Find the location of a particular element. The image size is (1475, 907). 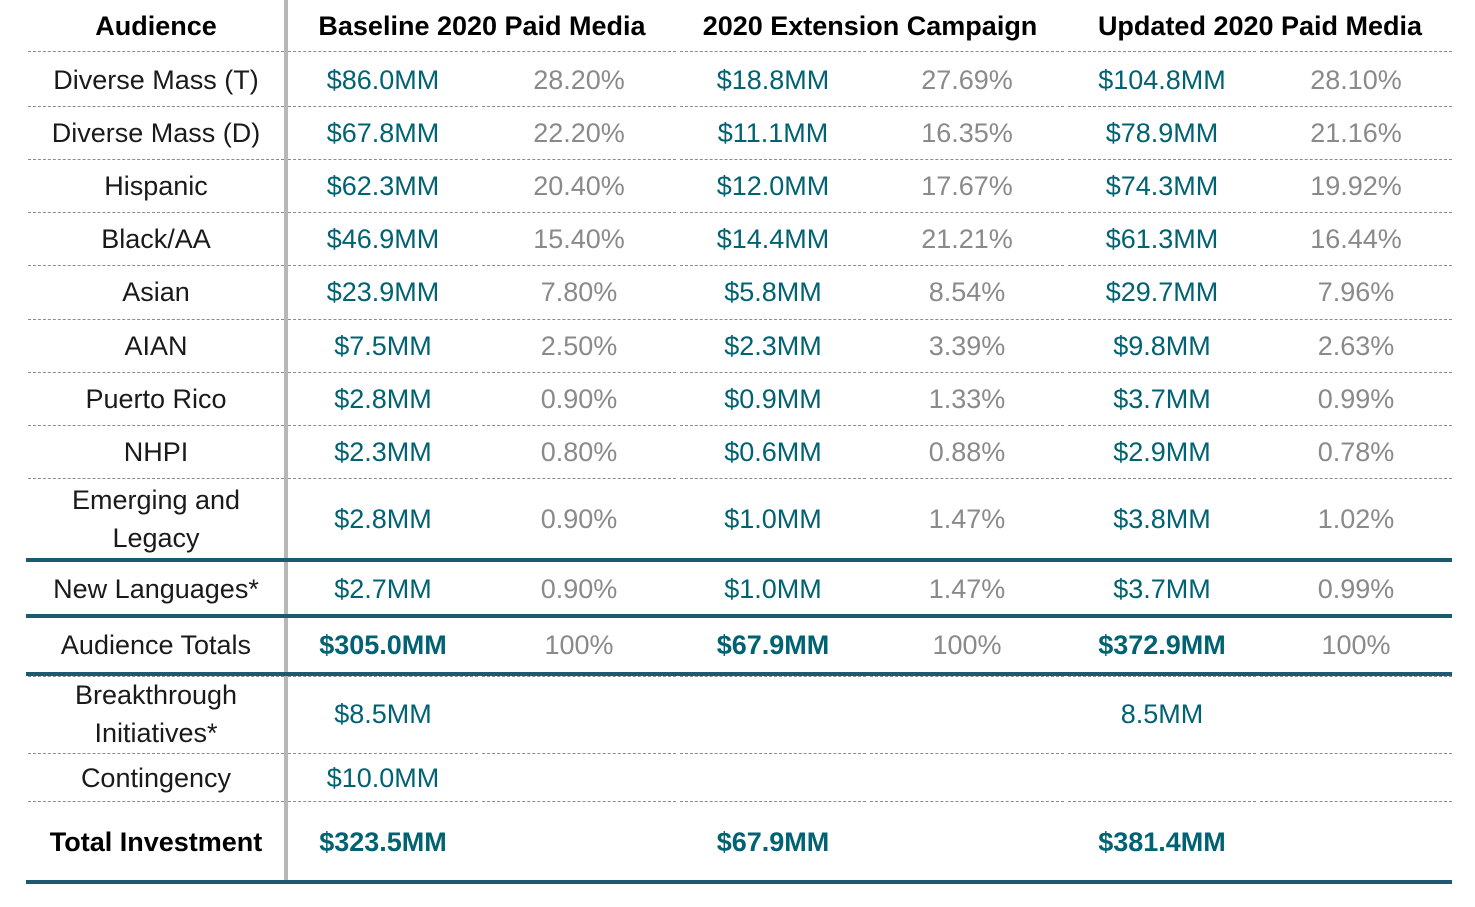

header-audience: Audience is located at coordinates (156, 26).